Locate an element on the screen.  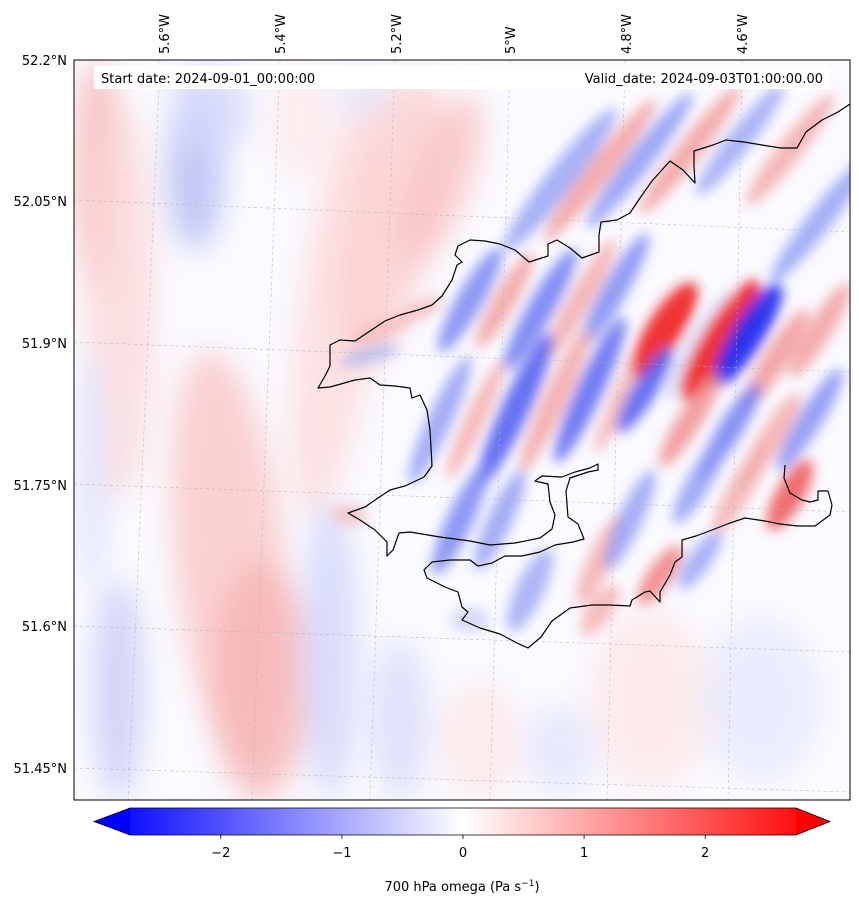
lon-label: 5.2°W is located at coordinates (397, 34).